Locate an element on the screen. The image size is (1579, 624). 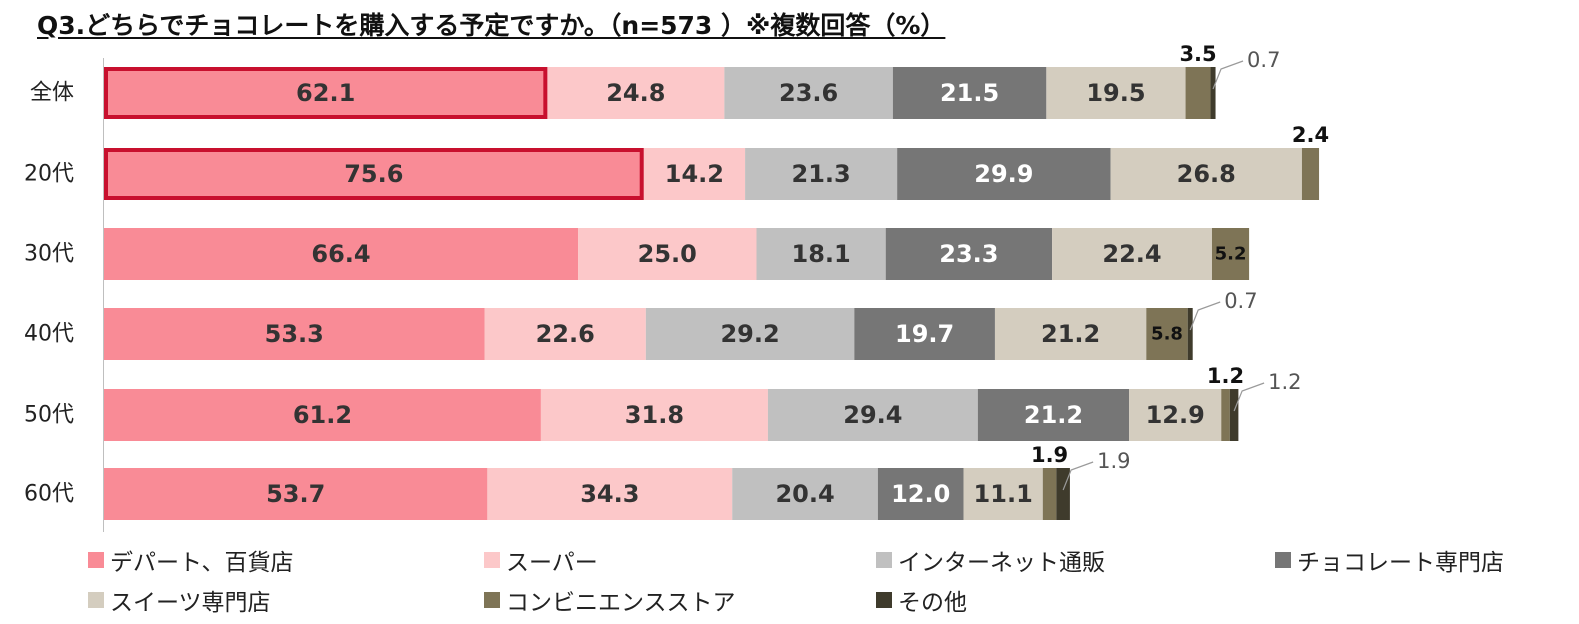
legend-item-6: その他 is located at coordinates (921, 600).